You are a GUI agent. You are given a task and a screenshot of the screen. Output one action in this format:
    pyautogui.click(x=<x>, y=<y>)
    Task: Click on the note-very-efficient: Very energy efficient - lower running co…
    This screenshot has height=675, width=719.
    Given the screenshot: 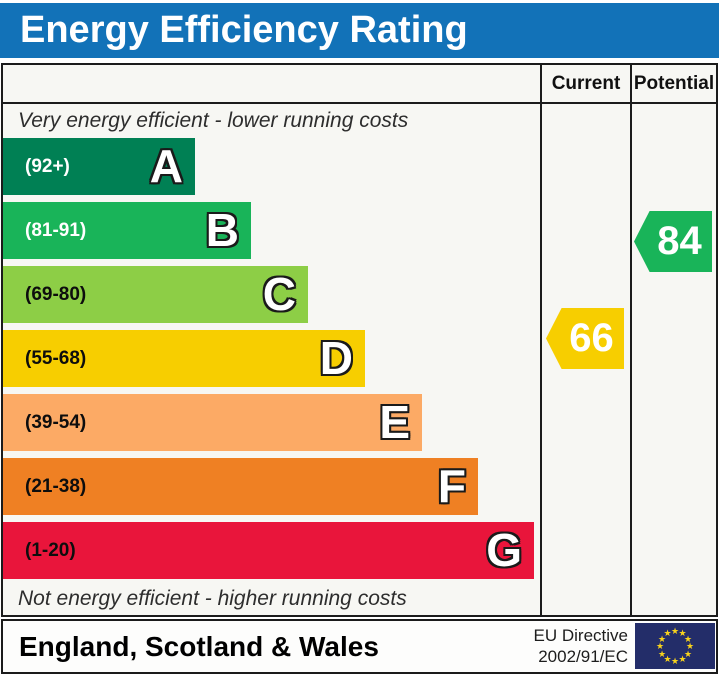 What is the action you would take?
    pyautogui.click(x=213, y=120)
    